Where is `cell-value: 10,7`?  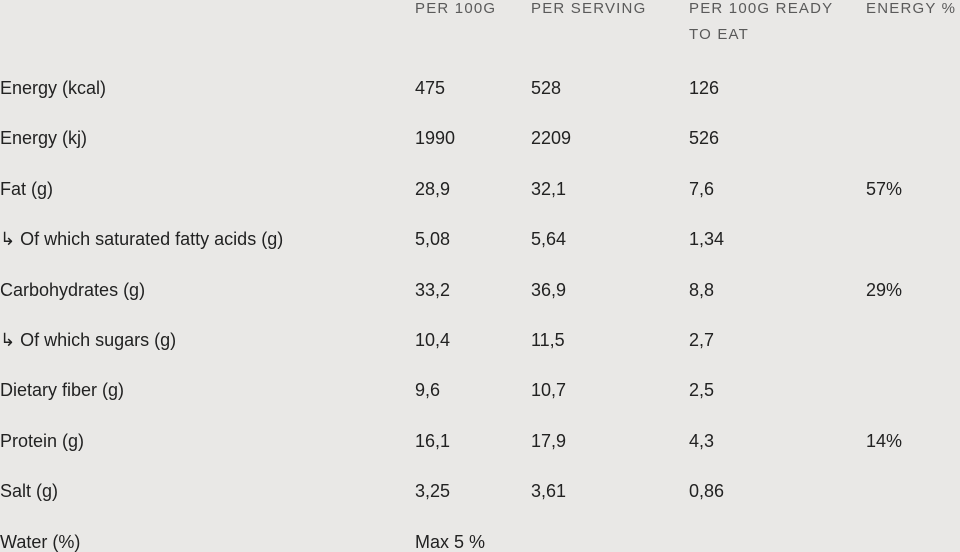 cell-value: 10,7 is located at coordinates (549, 390).